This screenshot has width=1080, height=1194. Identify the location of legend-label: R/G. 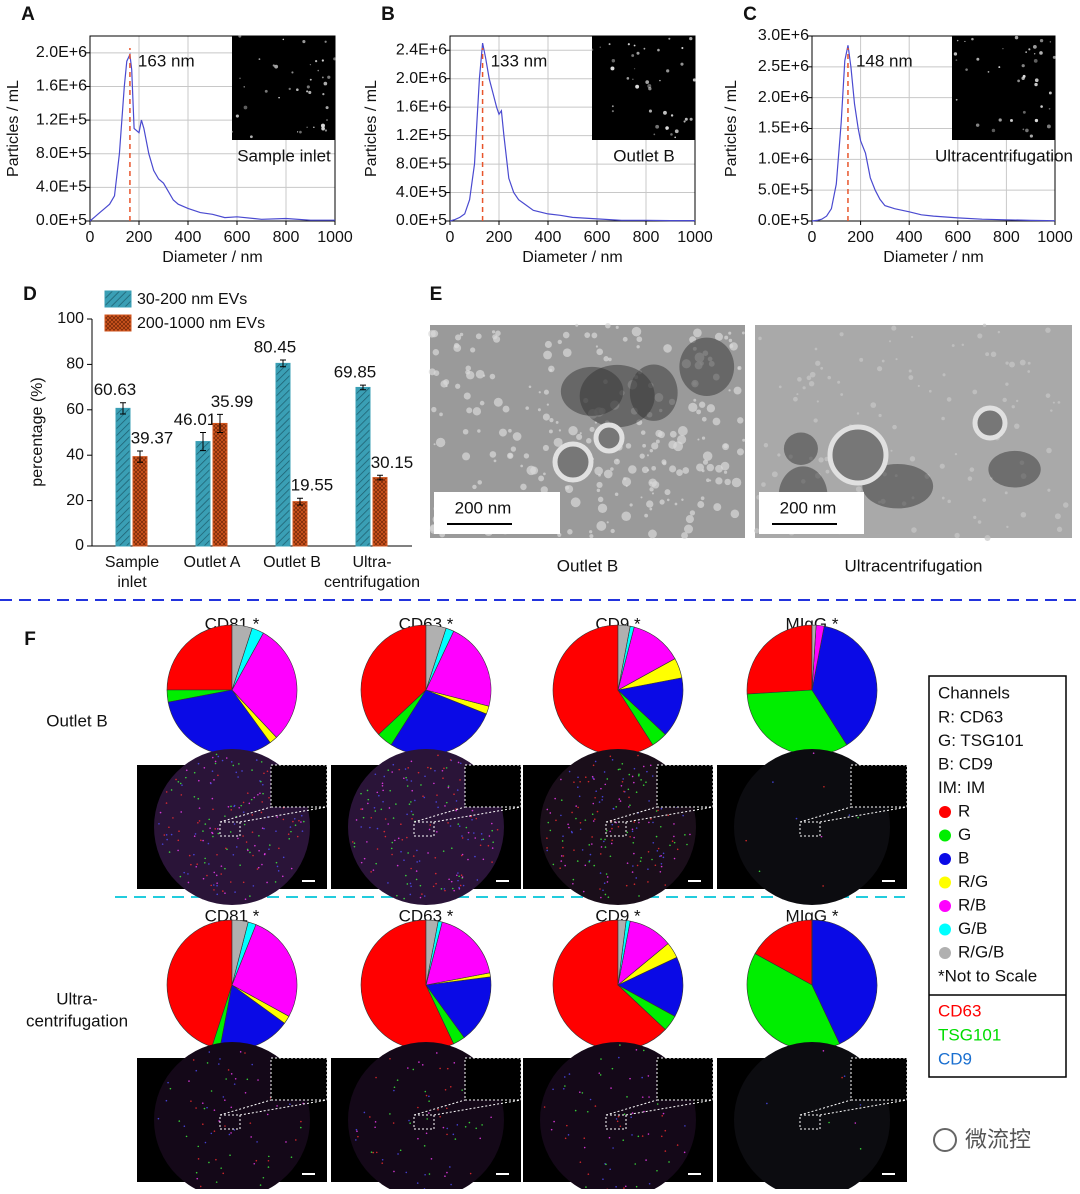
(973, 881).